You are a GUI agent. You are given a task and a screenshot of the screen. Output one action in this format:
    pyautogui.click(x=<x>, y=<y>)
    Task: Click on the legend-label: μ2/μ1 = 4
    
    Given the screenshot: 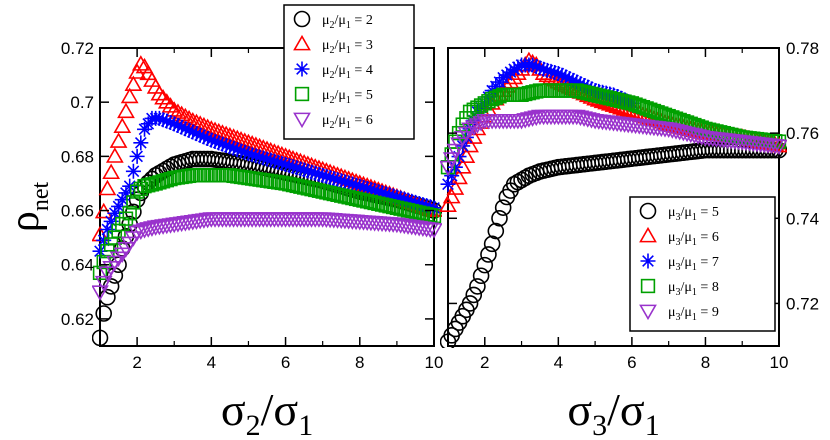 What is the action you would take?
    pyautogui.click(x=347, y=72)
    